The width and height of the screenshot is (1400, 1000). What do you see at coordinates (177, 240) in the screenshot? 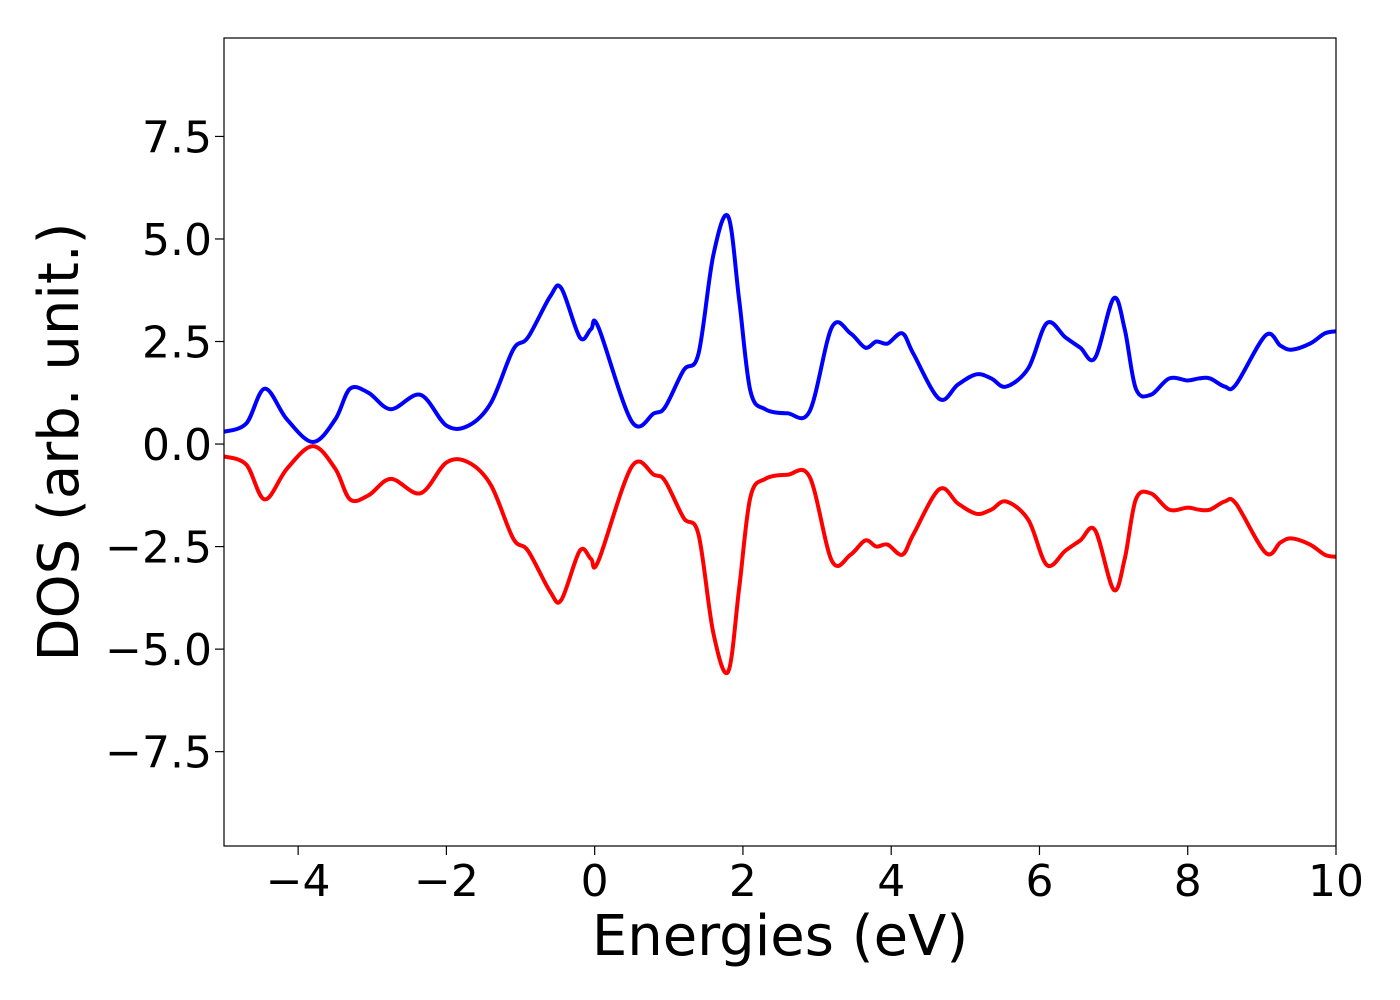
I see `y-tick-label: 5.0` at bounding box center [177, 240].